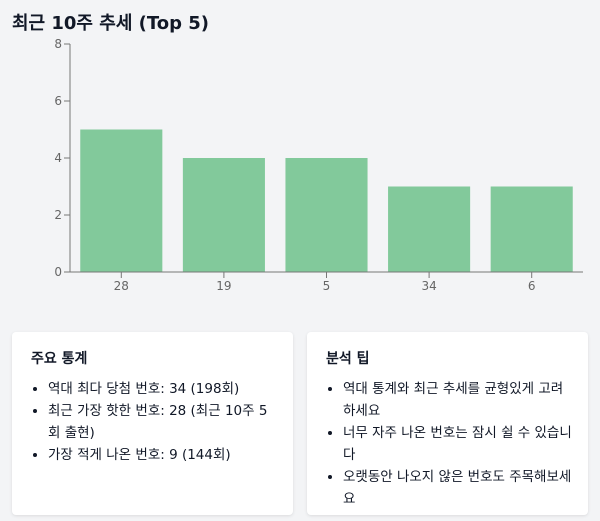  I want to click on x-tick-label: 34, so click(428, 286).